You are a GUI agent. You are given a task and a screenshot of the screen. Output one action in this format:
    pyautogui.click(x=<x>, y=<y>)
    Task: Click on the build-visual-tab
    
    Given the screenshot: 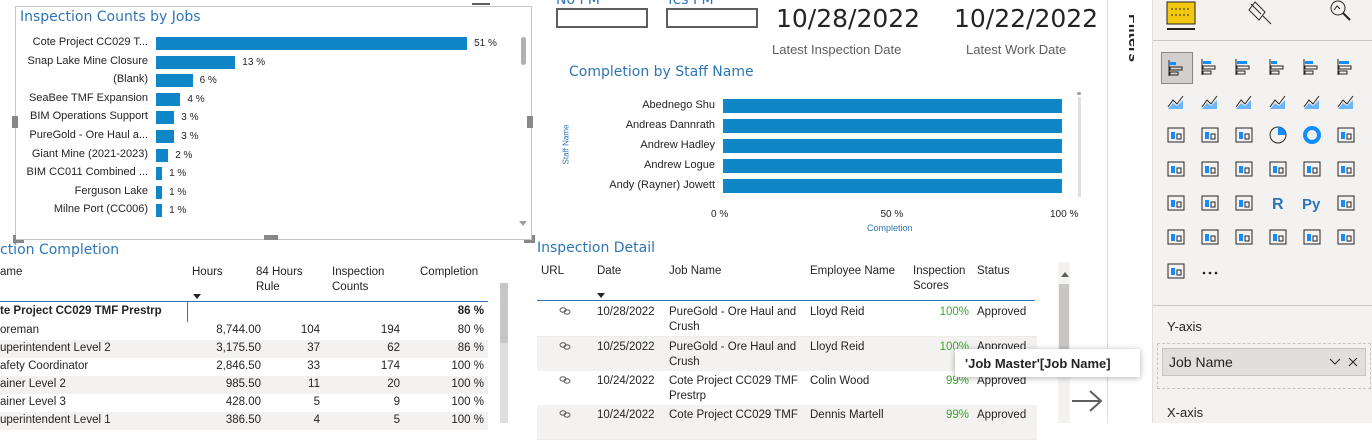 What is the action you would take?
    pyautogui.click(x=1181, y=15)
    